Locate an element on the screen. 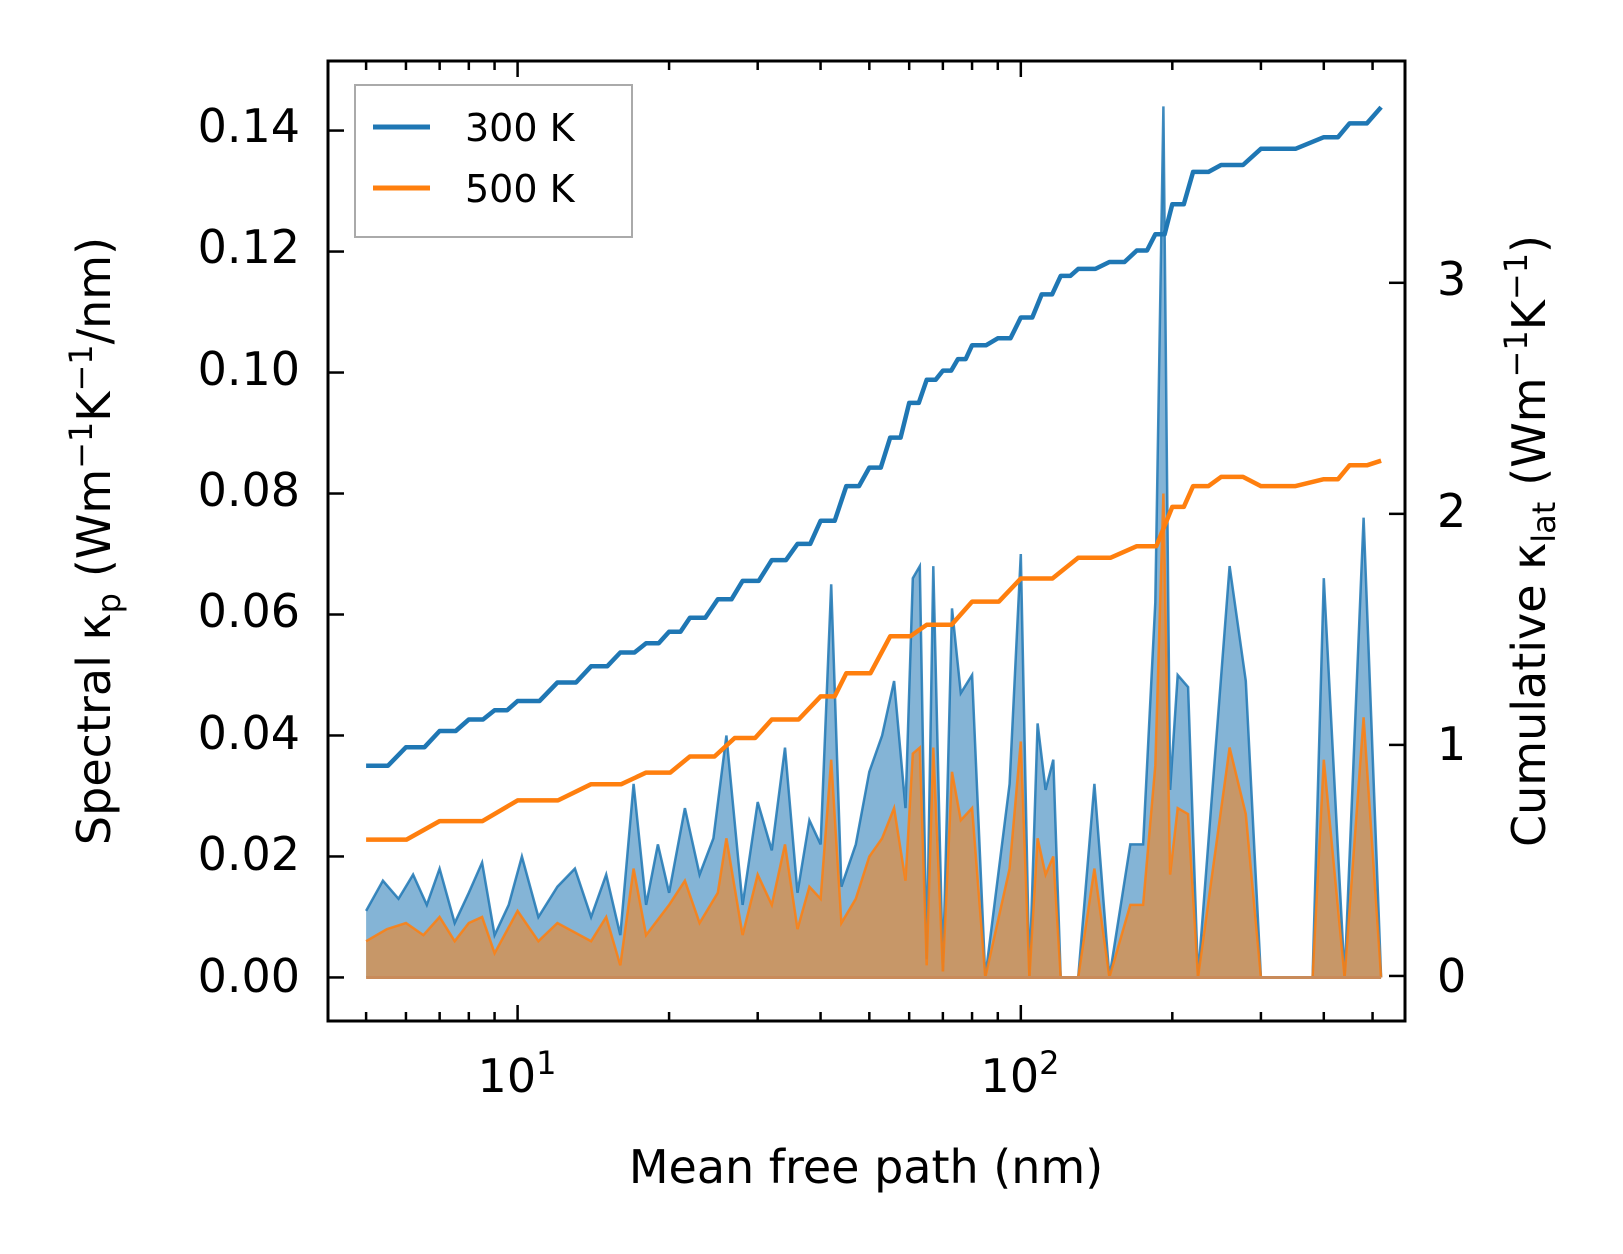 Image resolution: width=1623 pixels, height=1254 pixels. y-left-tick-label: 0.10 is located at coordinates (249, 369).